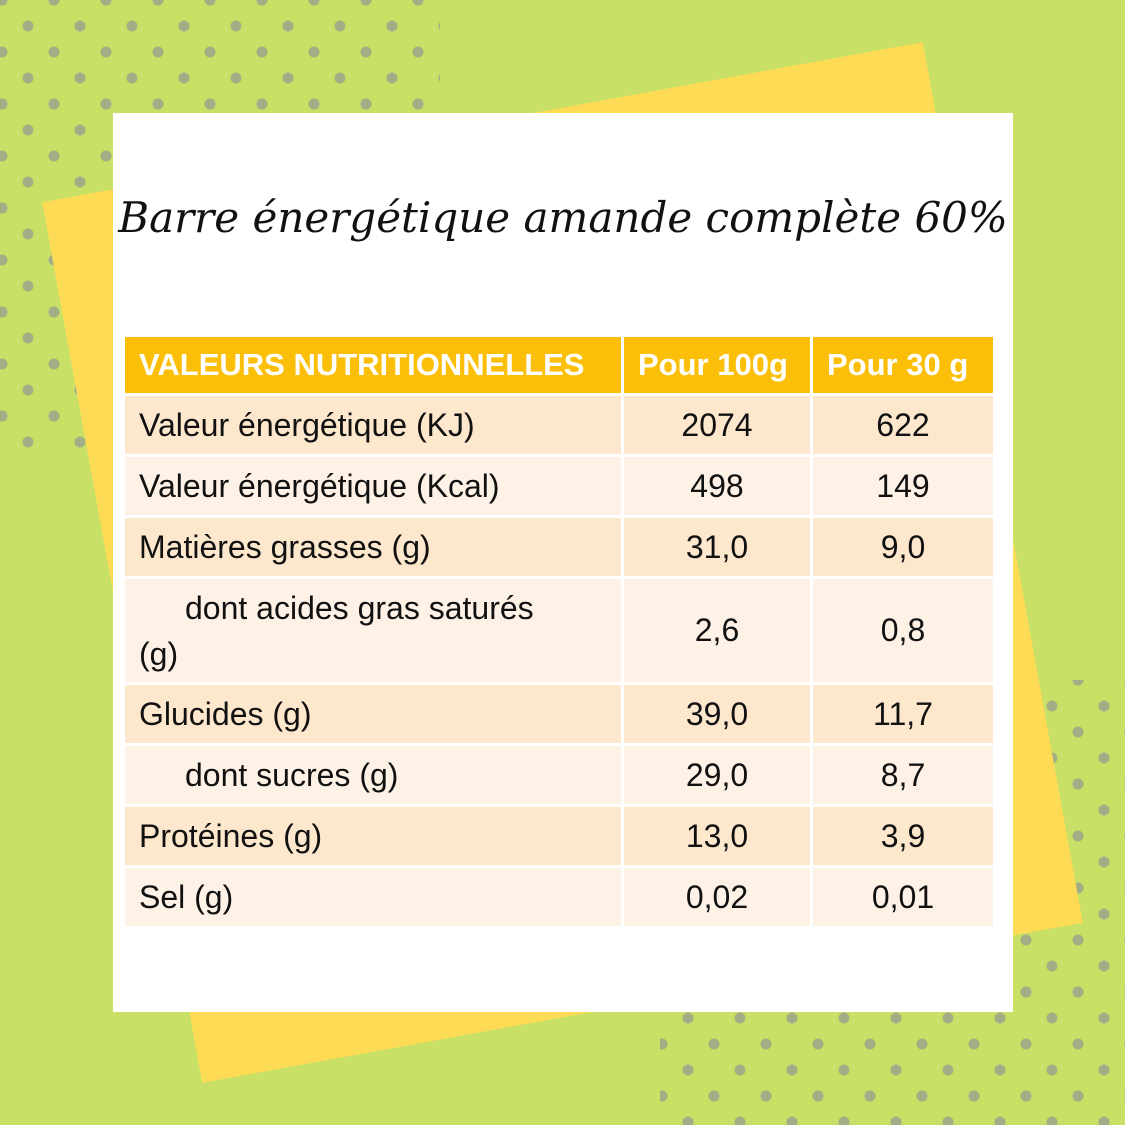  Describe the element at coordinates (373, 486) in the screenshot. I see `row-label: Valeur énergétique (Kcal)` at that location.